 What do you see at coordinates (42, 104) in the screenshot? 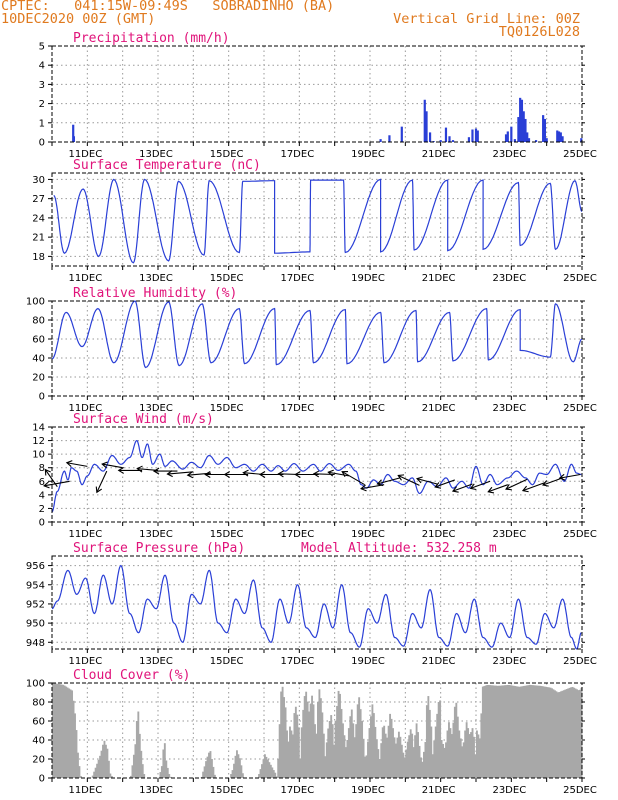
I see `y-tick-label: 2` at bounding box center [42, 104].